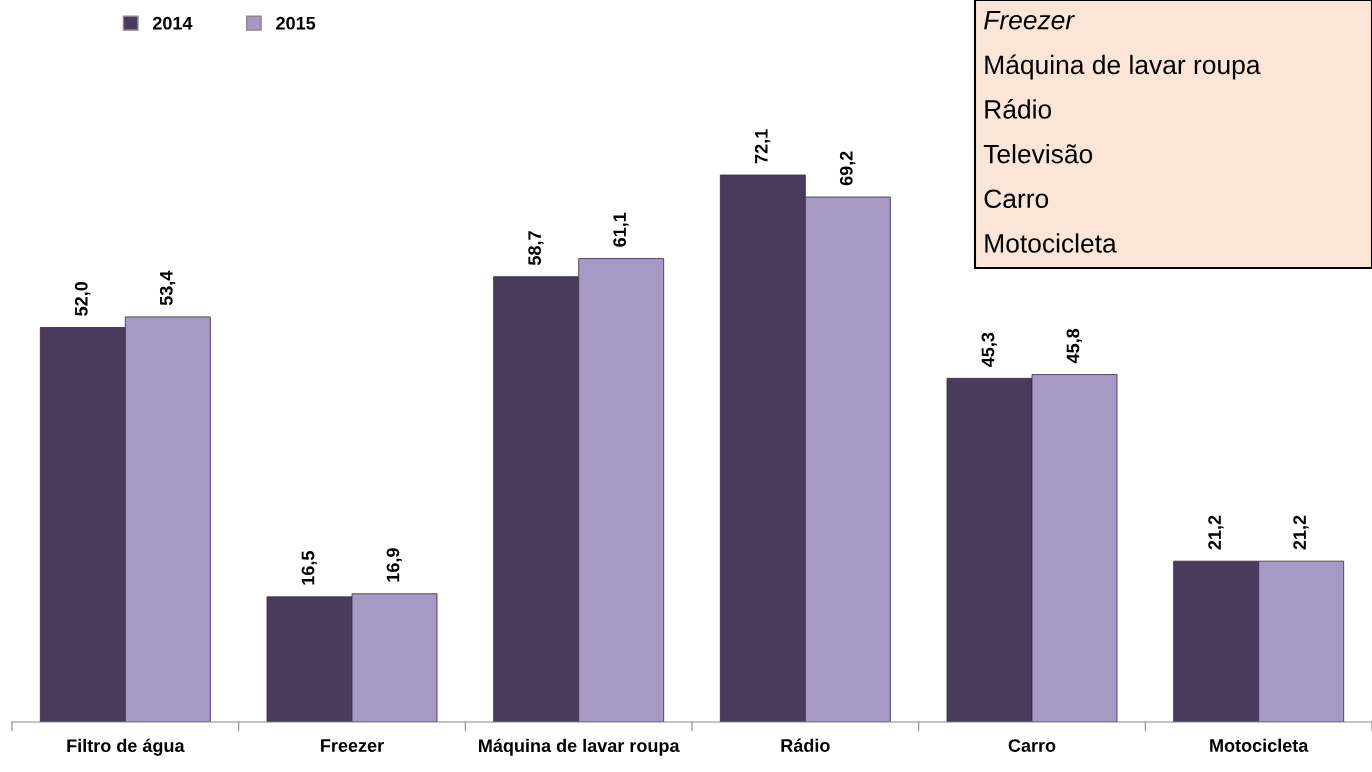 The image size is (1372, 772). Describe the element at coordinates (1038, 154) in the screenshot. I see `text: Televisão` at that location.